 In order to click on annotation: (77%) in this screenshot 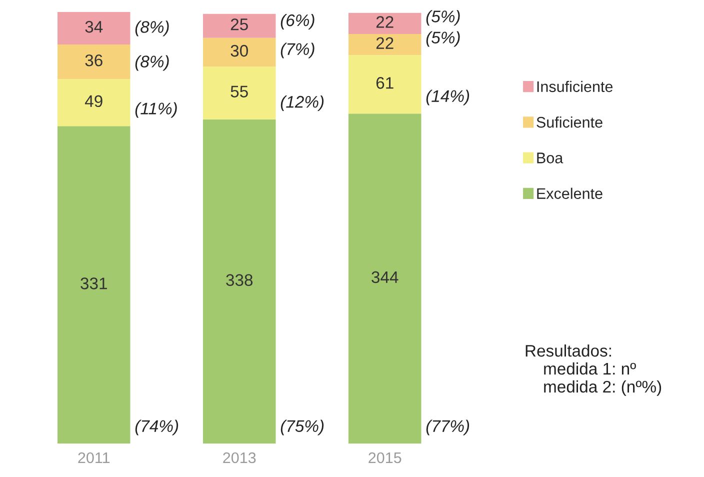, I will do `click(448, 428)`.